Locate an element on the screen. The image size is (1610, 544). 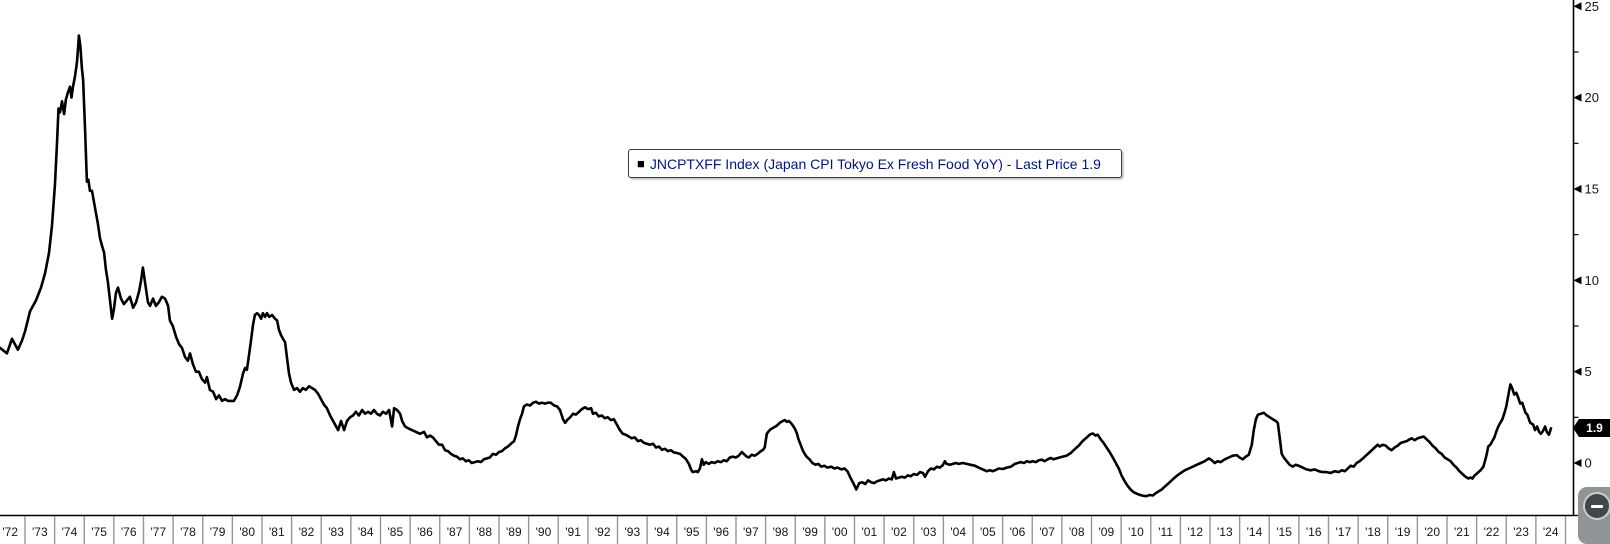
zoom-out-button is located at coordinates (1594, 515).